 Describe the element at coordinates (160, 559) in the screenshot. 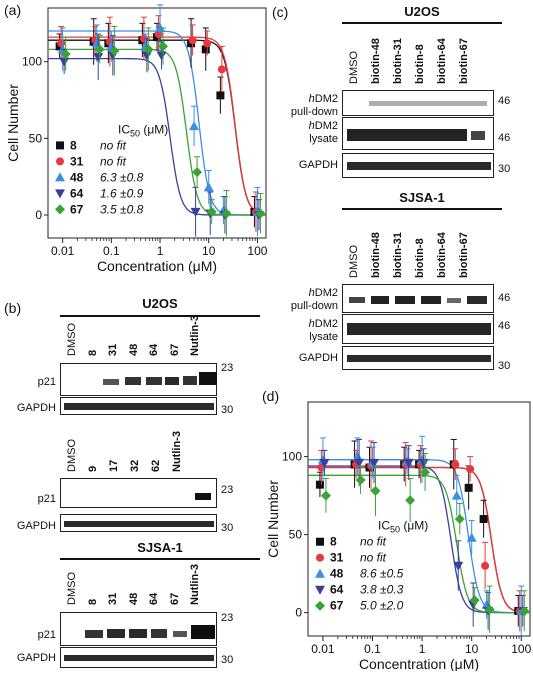

I see `b-cell-rule-bottom` at that location.